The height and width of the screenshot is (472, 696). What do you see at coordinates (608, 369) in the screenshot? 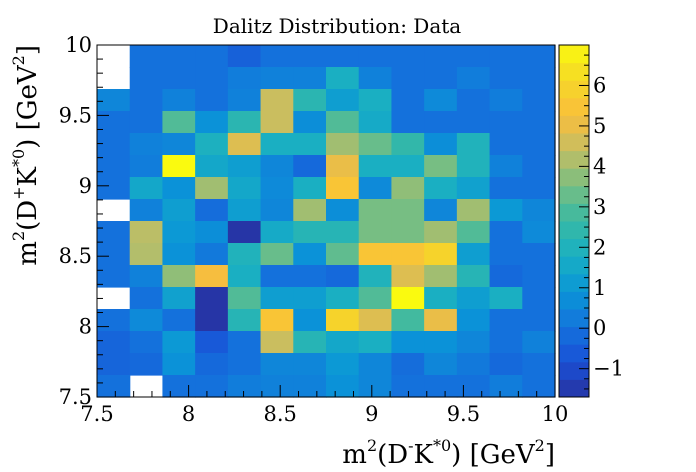
I see `z-tick-label: −1` at bounding box center [608, 369].